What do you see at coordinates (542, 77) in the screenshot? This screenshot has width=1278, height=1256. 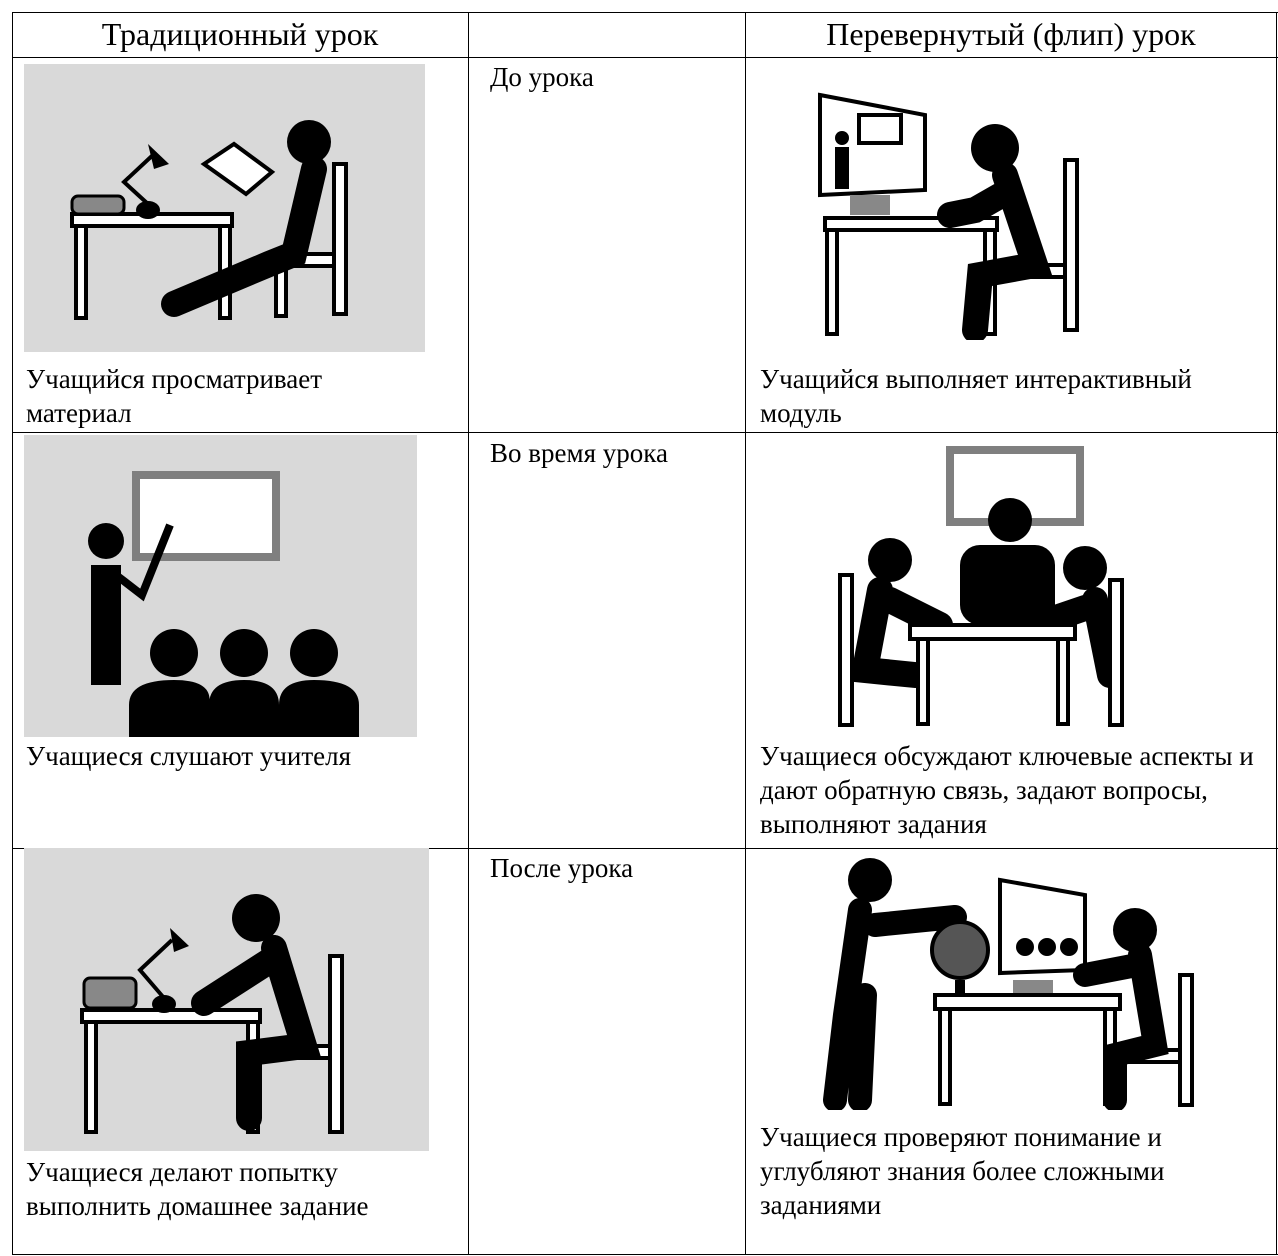 I see `stage: До урока` at bounding box center [542, 77].